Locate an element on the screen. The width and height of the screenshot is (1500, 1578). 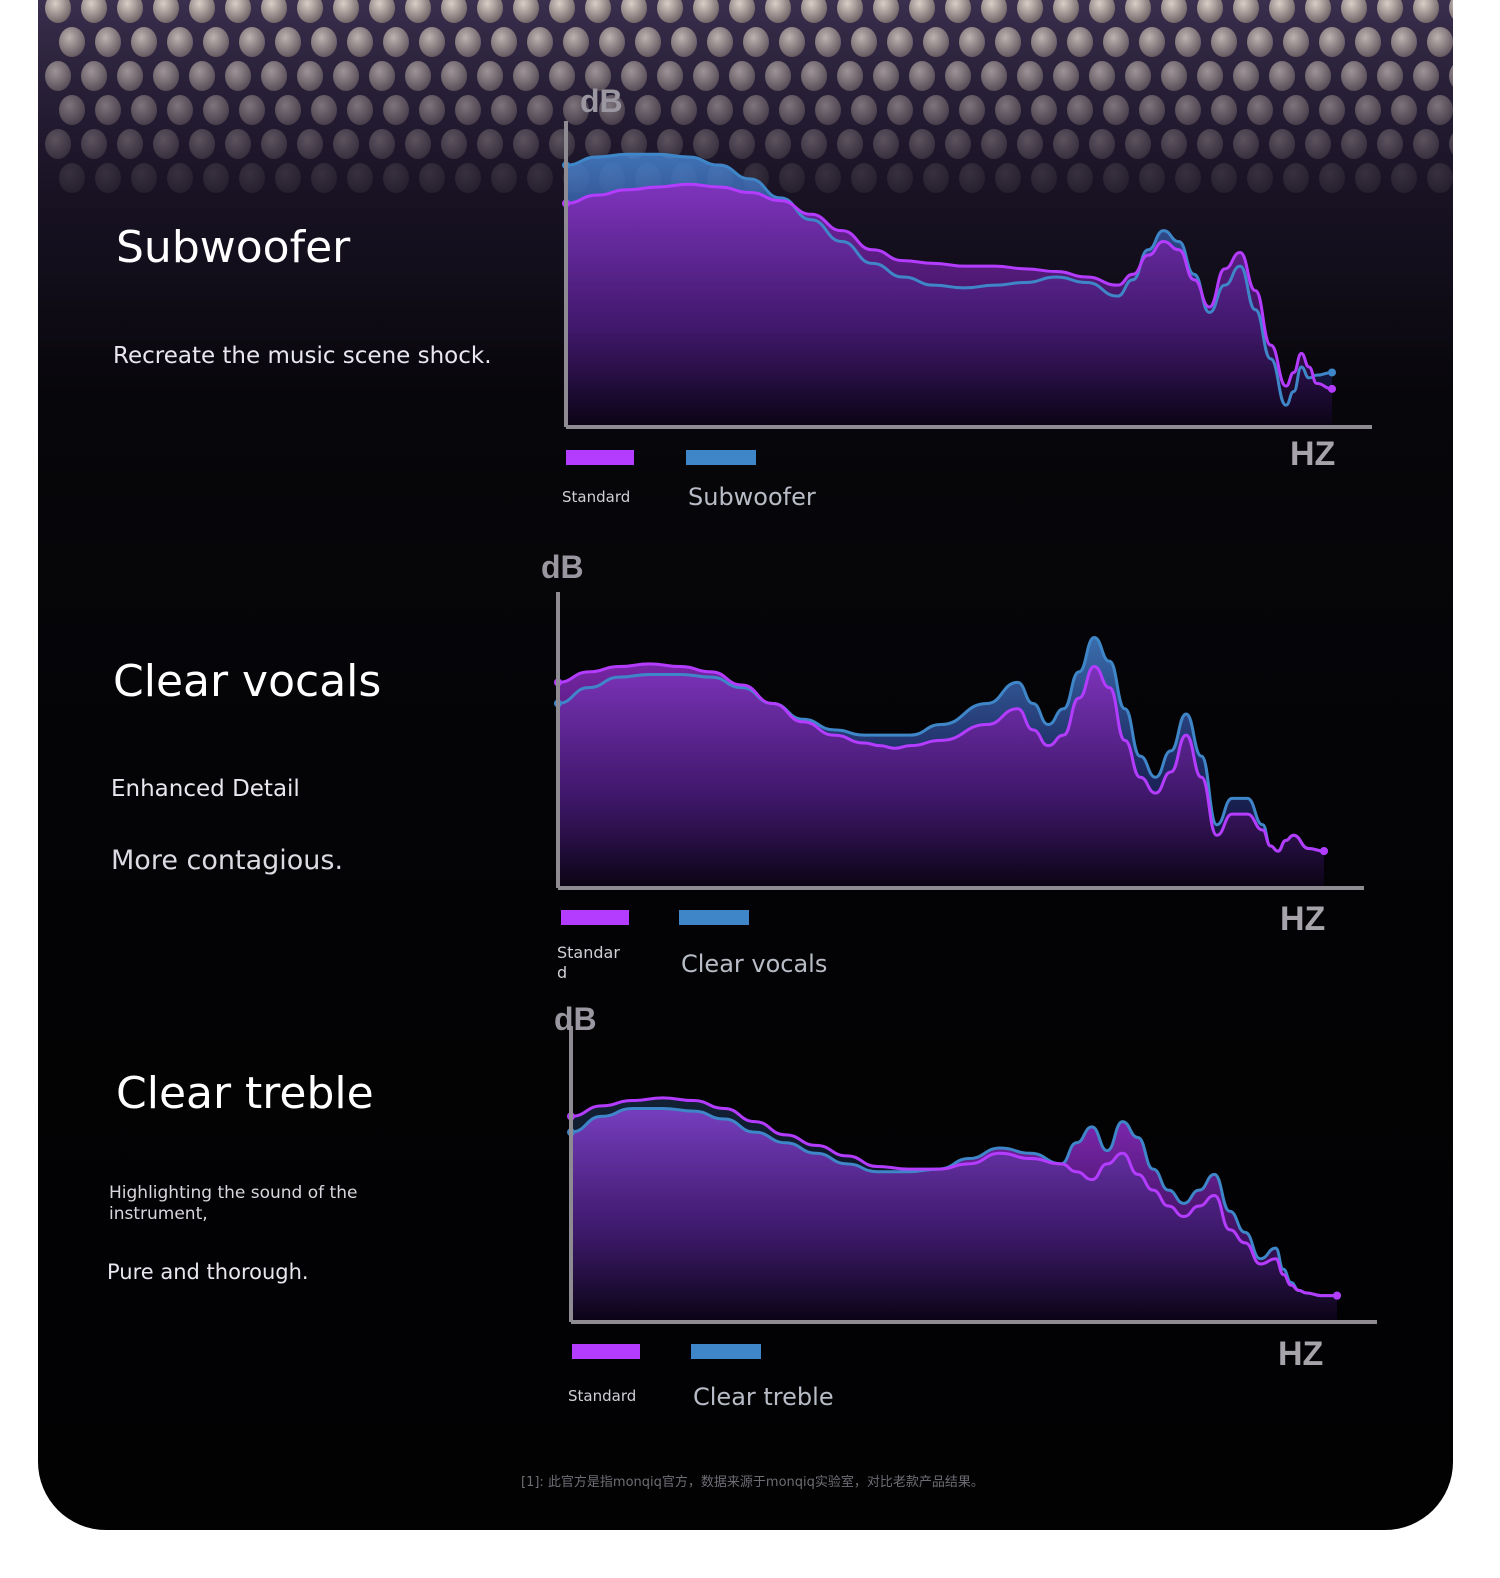
section-desc-line2-clear-treble: Pure and thorough. is located at coordinates (208, 1272).